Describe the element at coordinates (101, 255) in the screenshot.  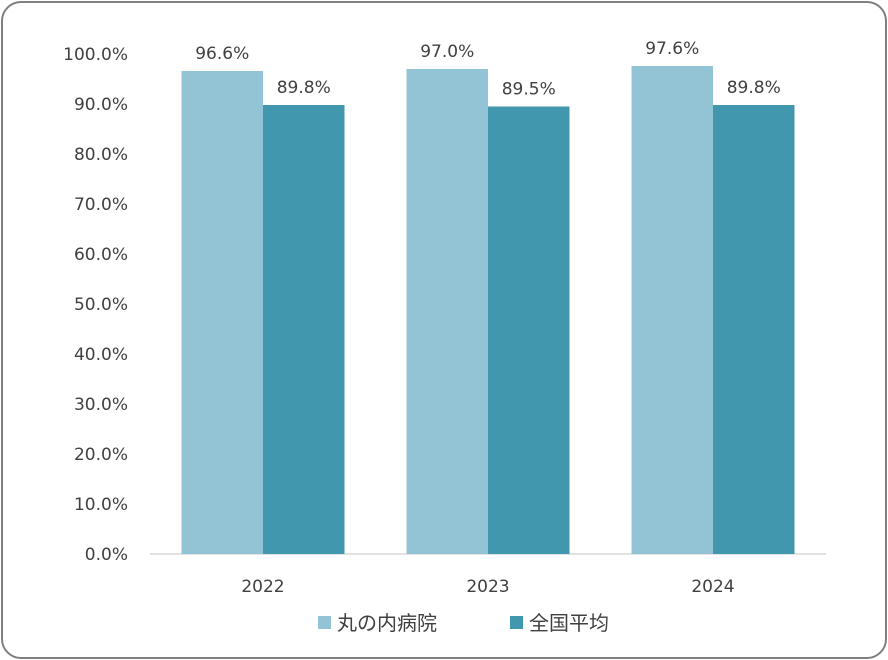
I see `y-tick-label: 60.0%` at that location.